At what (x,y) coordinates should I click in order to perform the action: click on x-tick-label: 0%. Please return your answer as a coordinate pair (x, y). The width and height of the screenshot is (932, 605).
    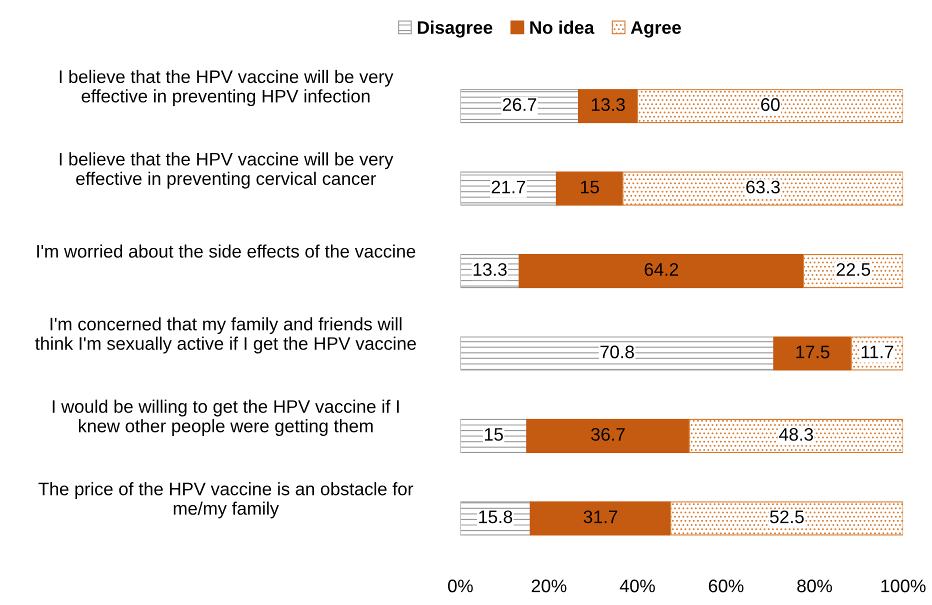
    Looking at the image, I should click on (460, 586).